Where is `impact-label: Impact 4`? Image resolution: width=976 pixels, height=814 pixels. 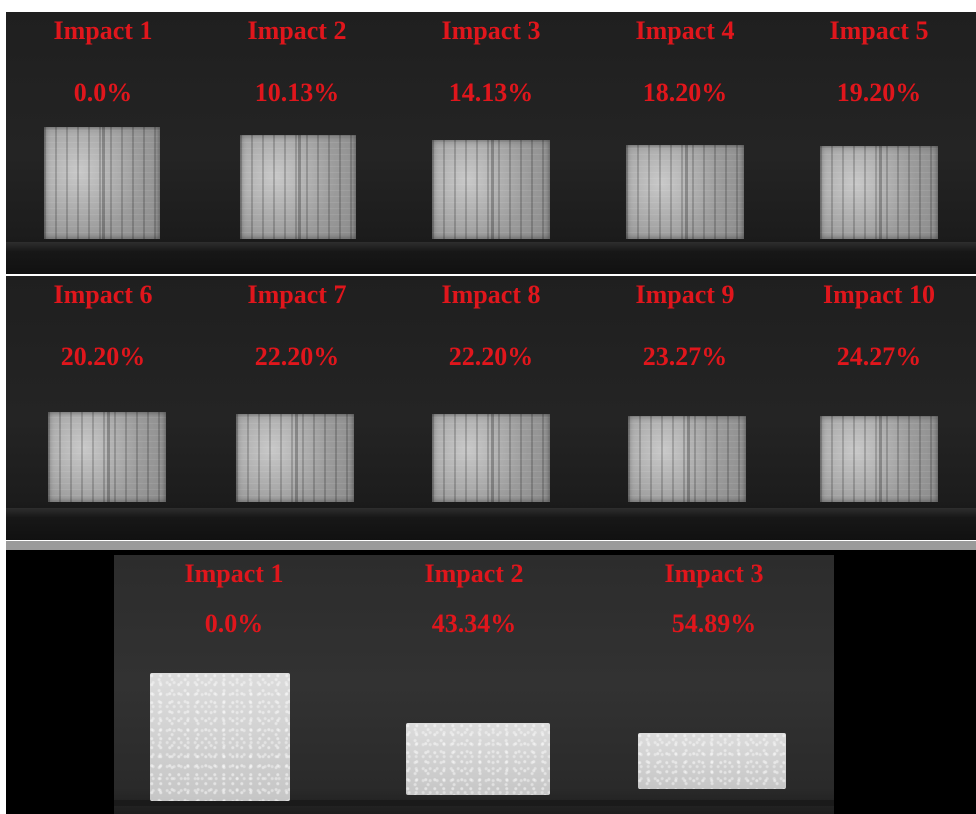
impact-label: Impact 4 is located at coordinates (685, 30).